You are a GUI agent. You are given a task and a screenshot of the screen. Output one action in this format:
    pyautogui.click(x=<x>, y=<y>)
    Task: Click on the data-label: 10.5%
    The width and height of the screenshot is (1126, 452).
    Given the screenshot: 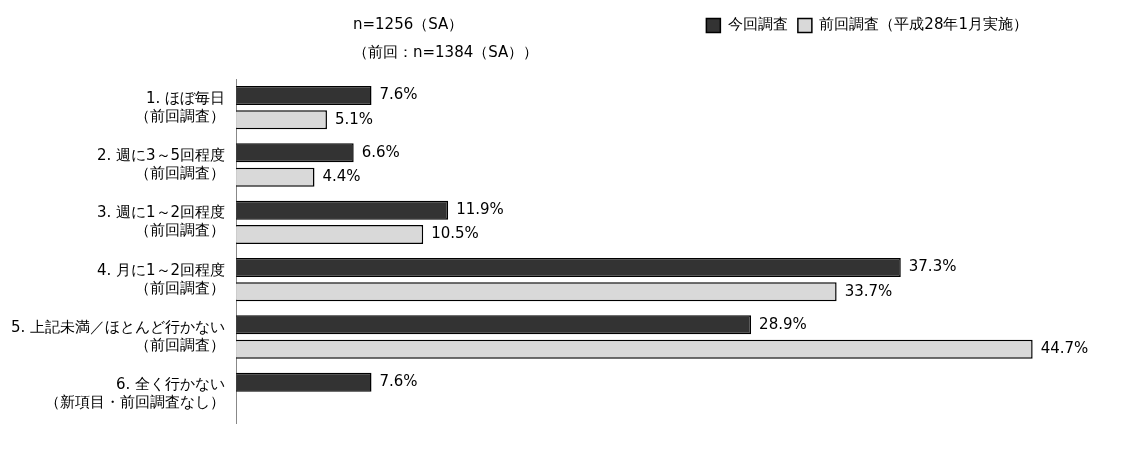 What is the action you would take?
    pyautogui.click(x=455, y=233)
    